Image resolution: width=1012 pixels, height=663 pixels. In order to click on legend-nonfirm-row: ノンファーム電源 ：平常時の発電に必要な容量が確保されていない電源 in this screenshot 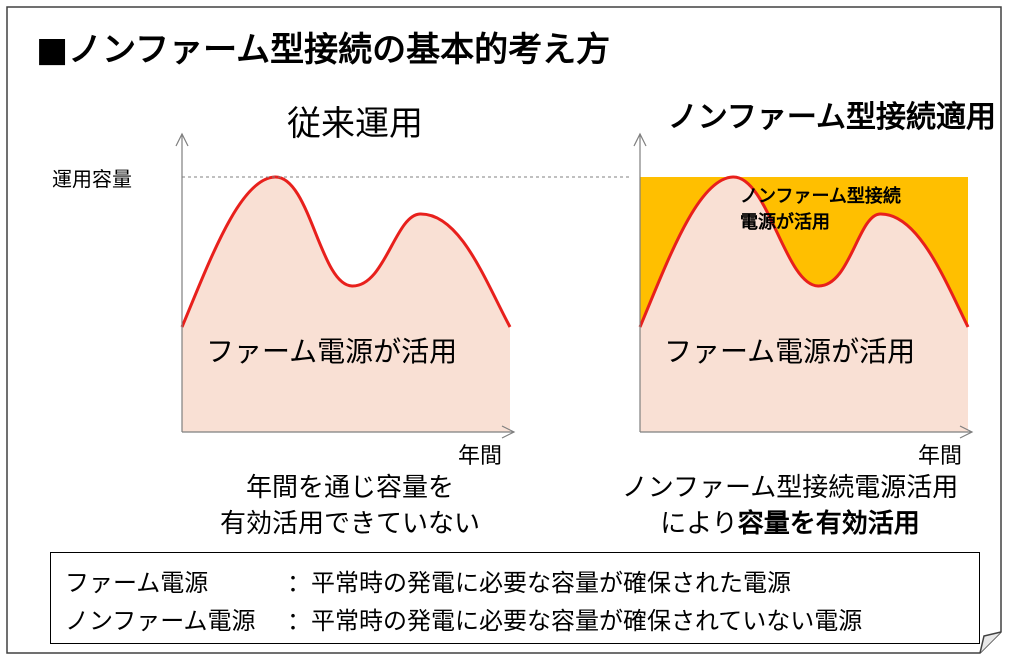, I will do `click(463, 618)`.